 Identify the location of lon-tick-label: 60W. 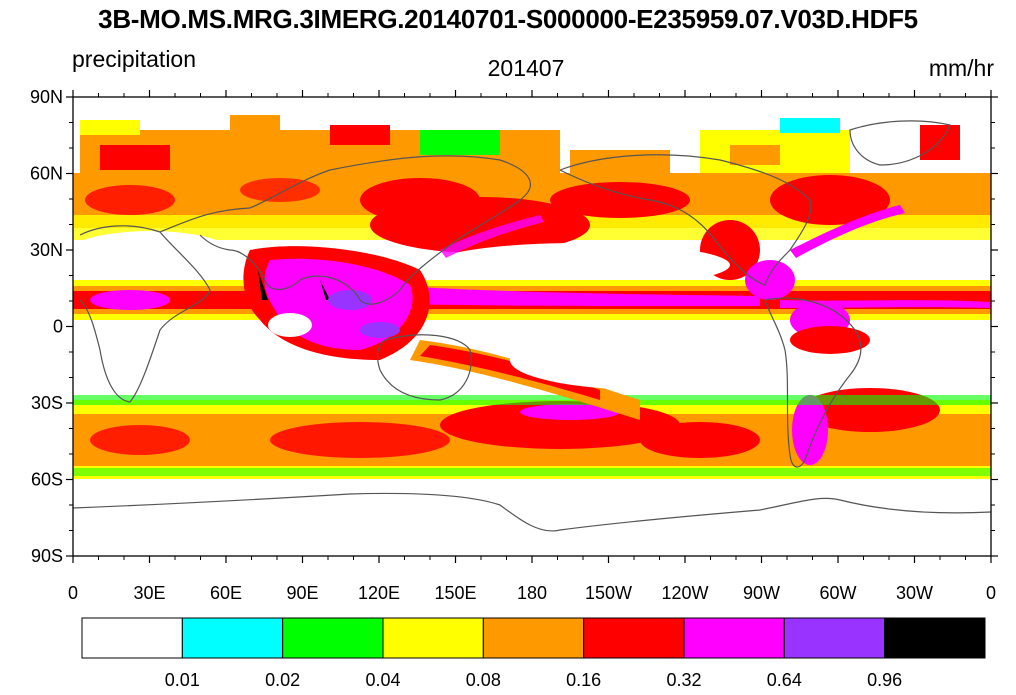
(837, 593).